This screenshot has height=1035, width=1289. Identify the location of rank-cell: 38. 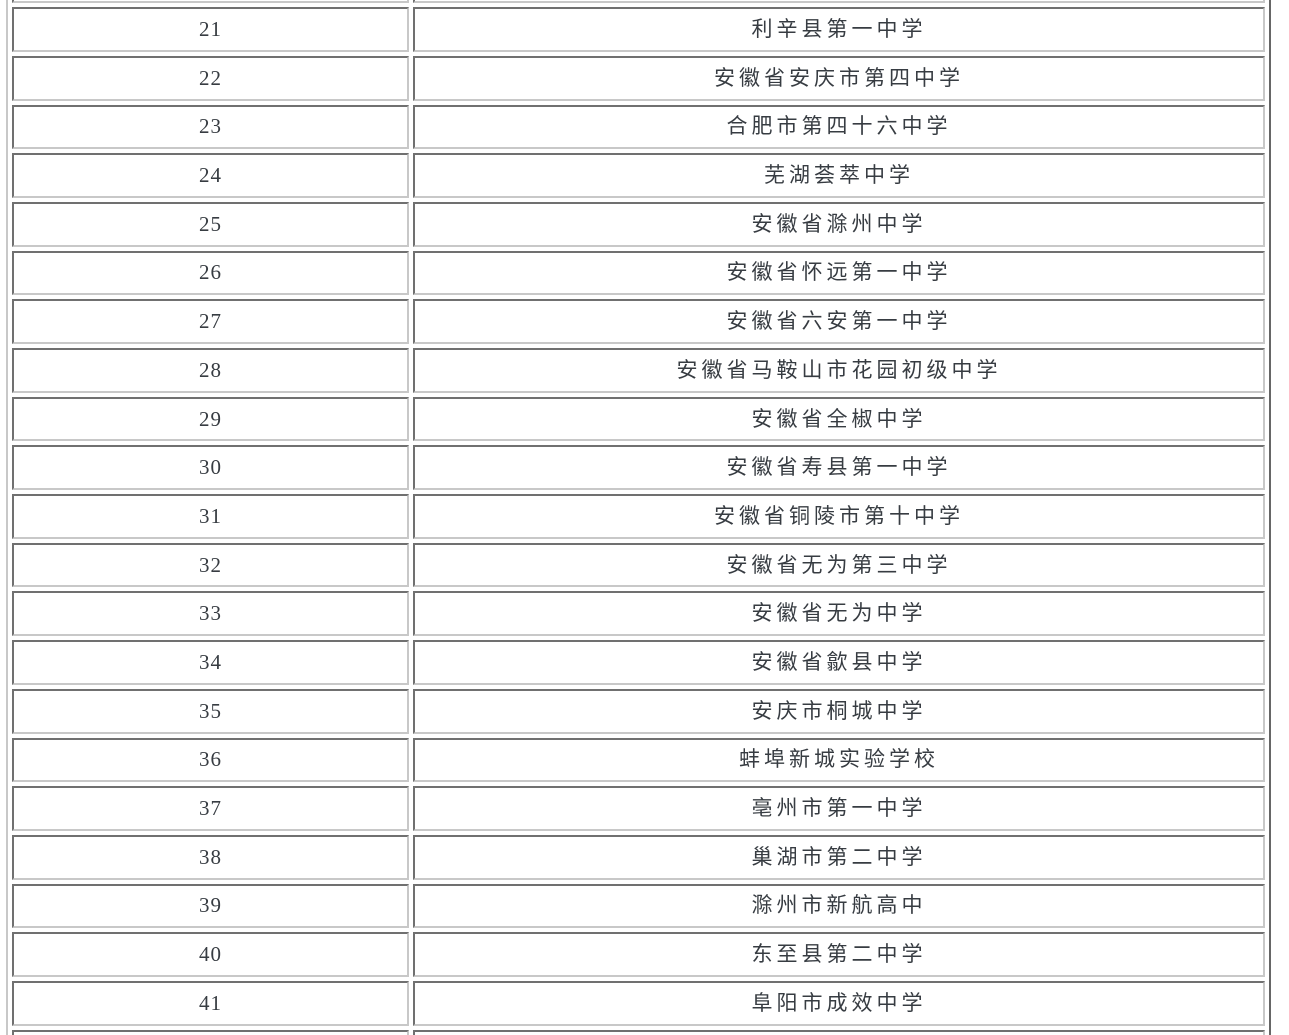
(210, 857).